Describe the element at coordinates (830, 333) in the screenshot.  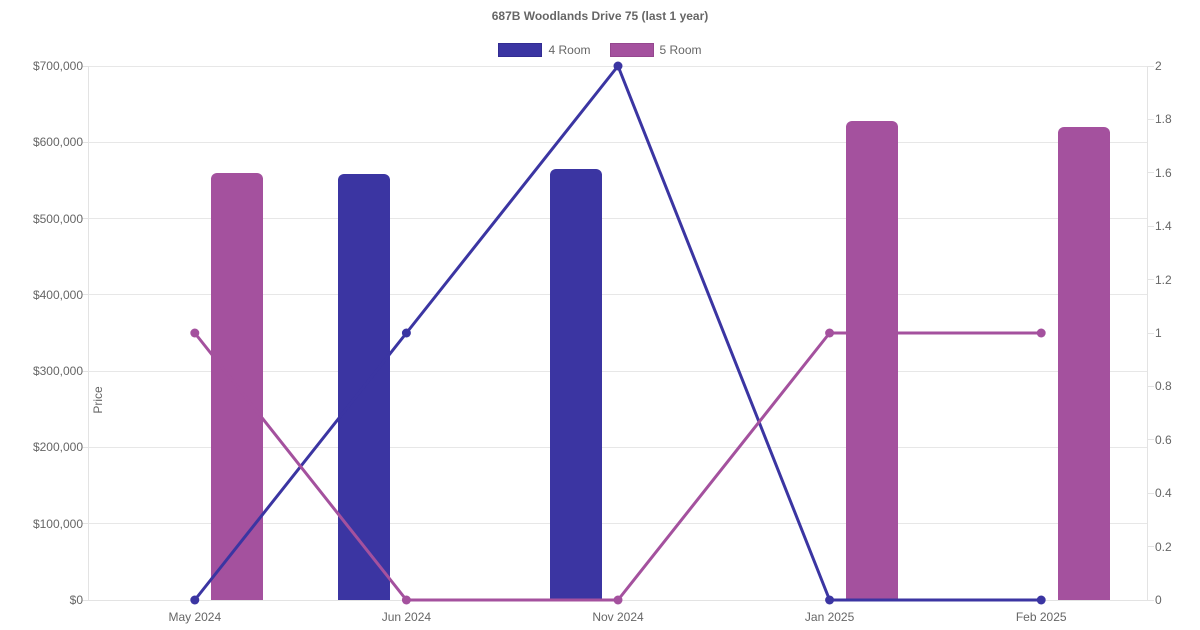
I see `point-5-room-jan-2025` at that location.